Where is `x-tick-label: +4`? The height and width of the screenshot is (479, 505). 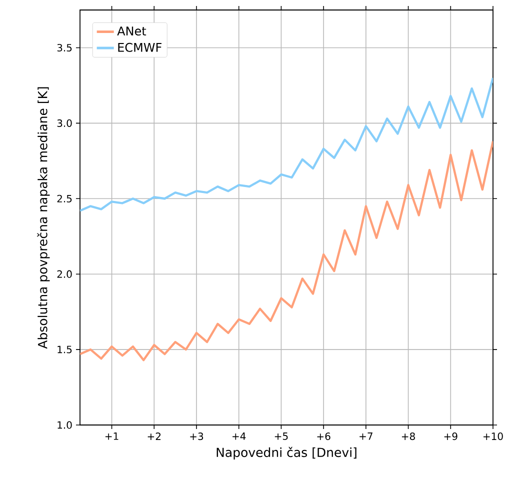
x-tick-label: +4 is located at coordinates (239, 436).